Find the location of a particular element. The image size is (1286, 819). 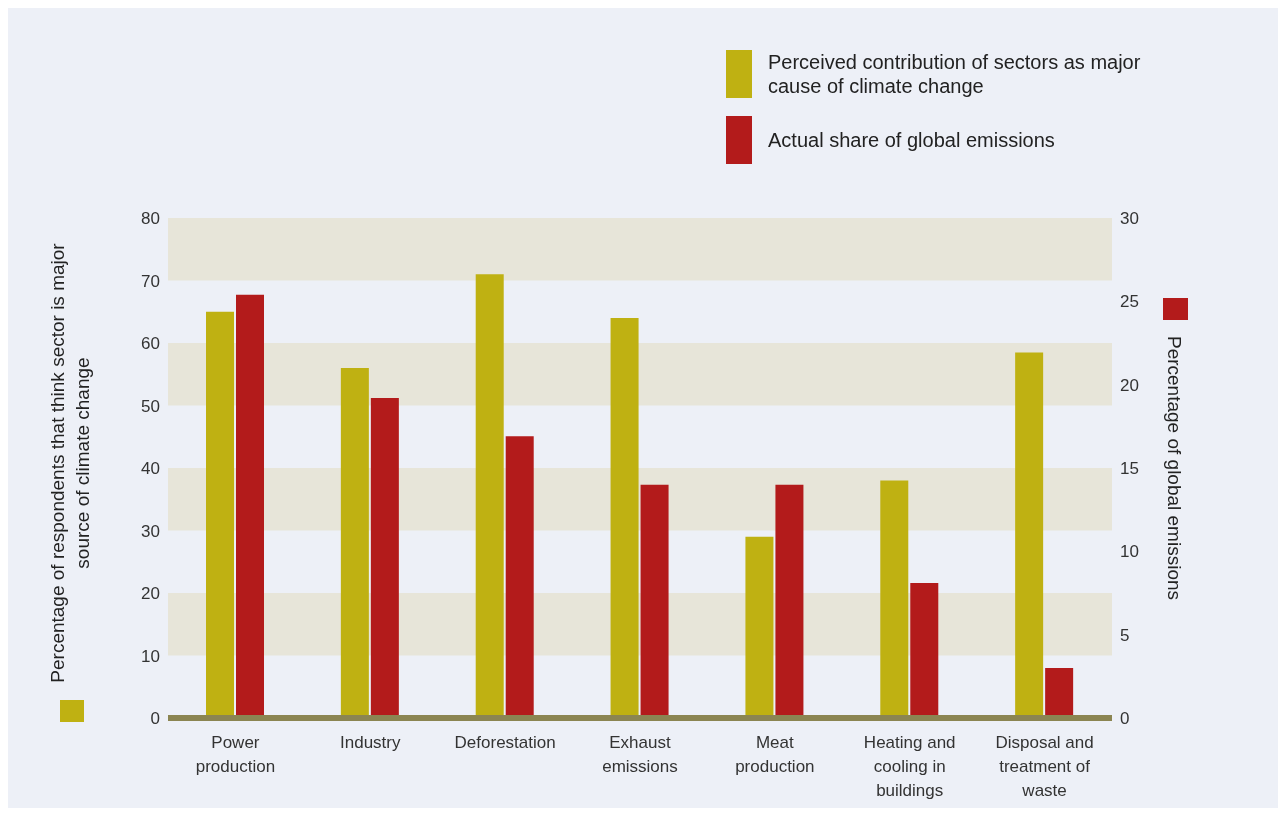

y-tick-label: 70 is located at coordinates (150, 281).